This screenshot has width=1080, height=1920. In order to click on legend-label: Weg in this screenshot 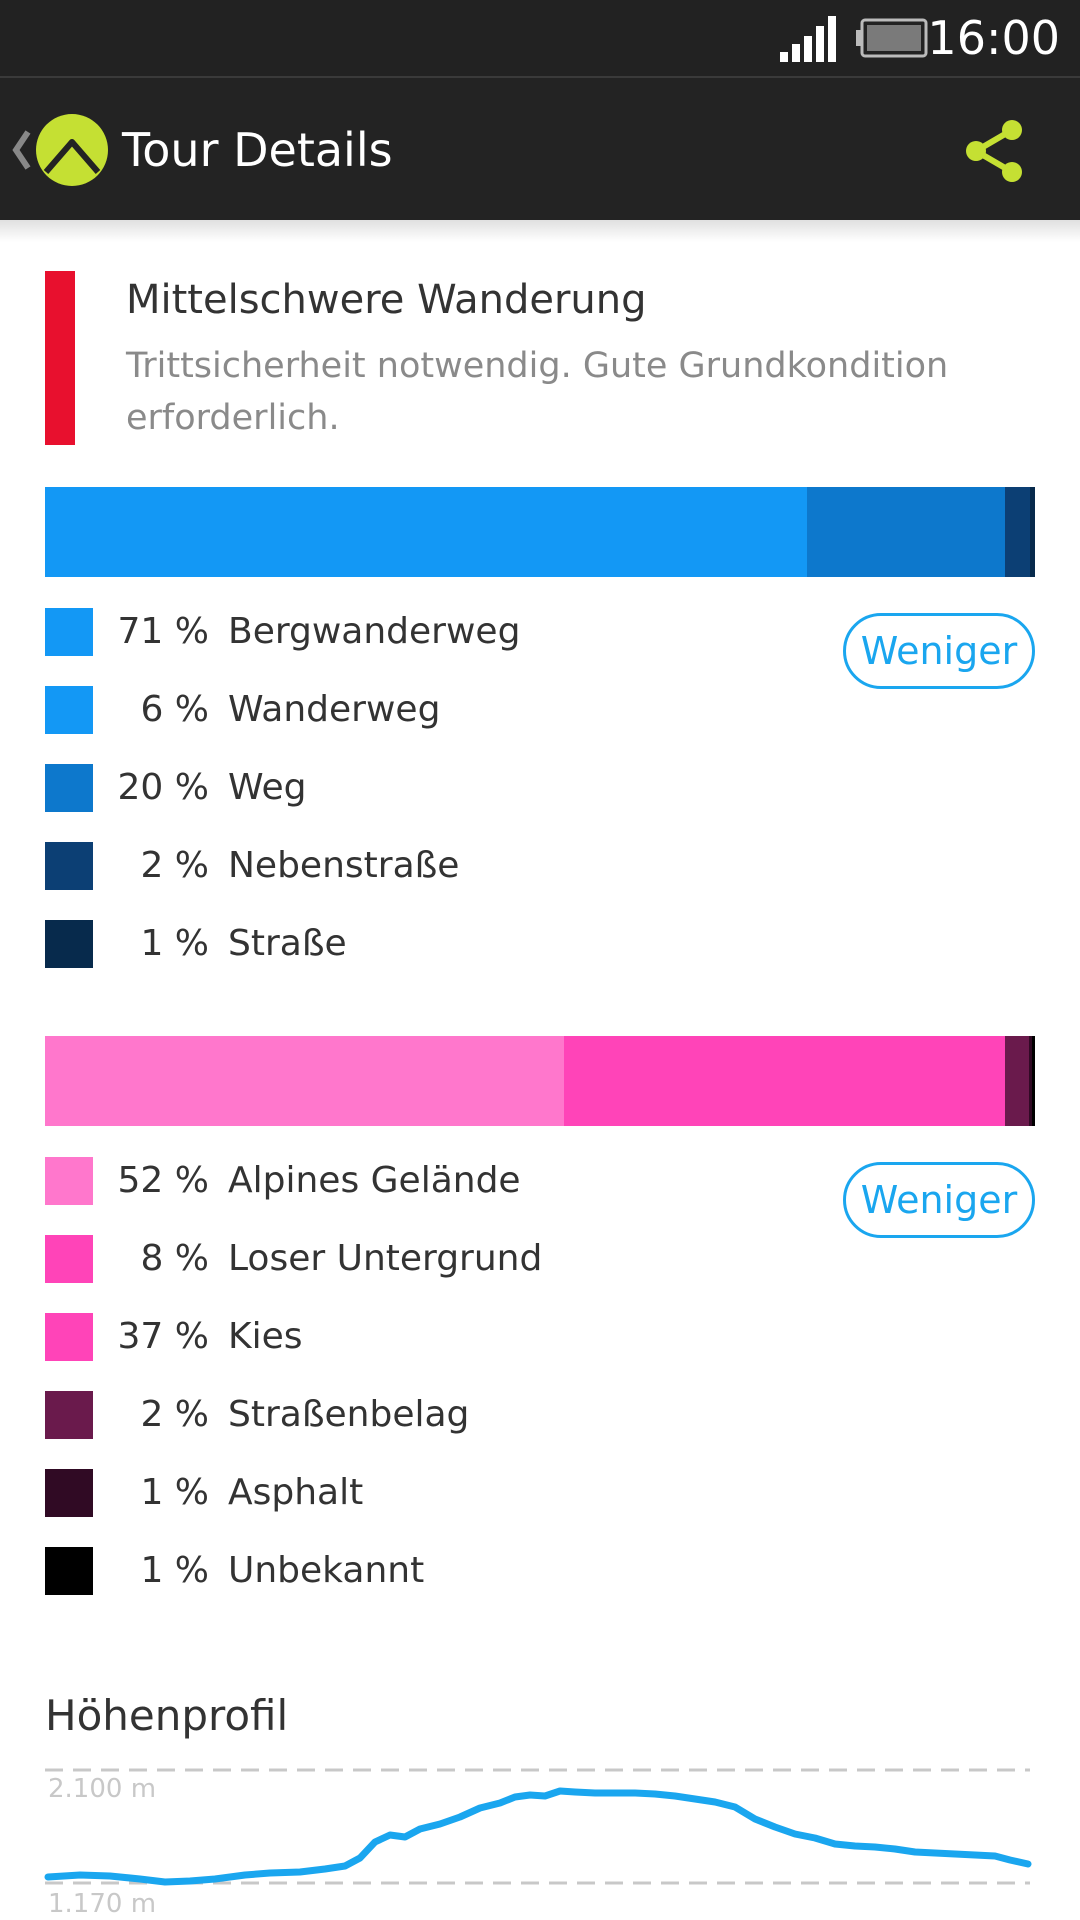, I will do `click(267, 787)`.